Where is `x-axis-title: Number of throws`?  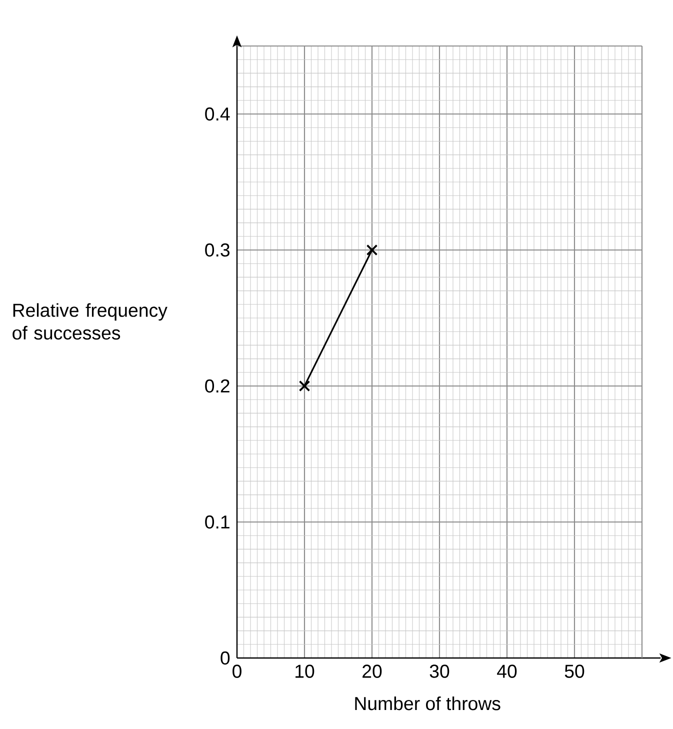 x-axis-title: Number of throws is located at coordinates (427, 703).